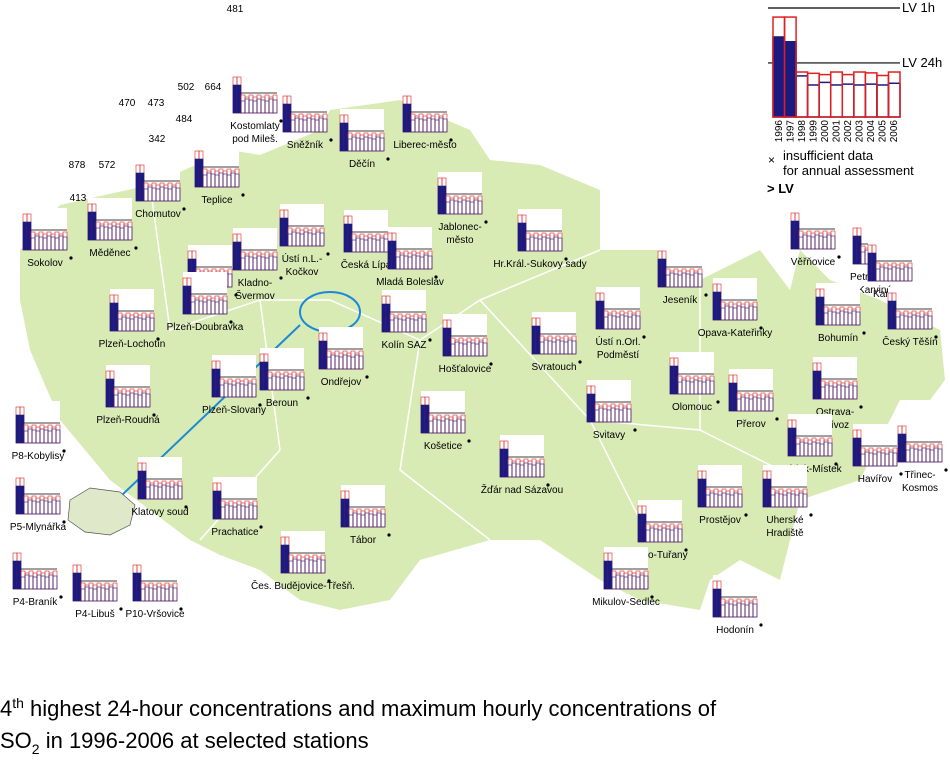 Image resolution: width=950 pixels, height=771 pixels. I want to click on station-label: Beroun, so click(282, 403).